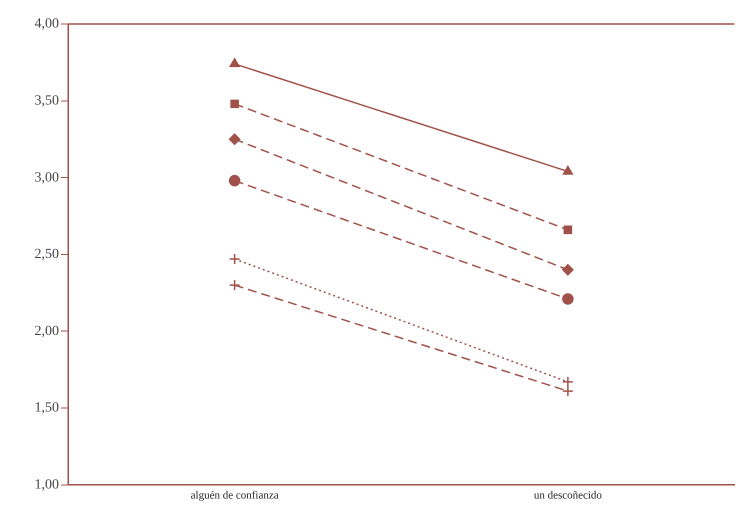 Image resolution: width=741 pixels, height=508 pixels. I want to click on y-tick-label: 2,50, so click(46, 254).